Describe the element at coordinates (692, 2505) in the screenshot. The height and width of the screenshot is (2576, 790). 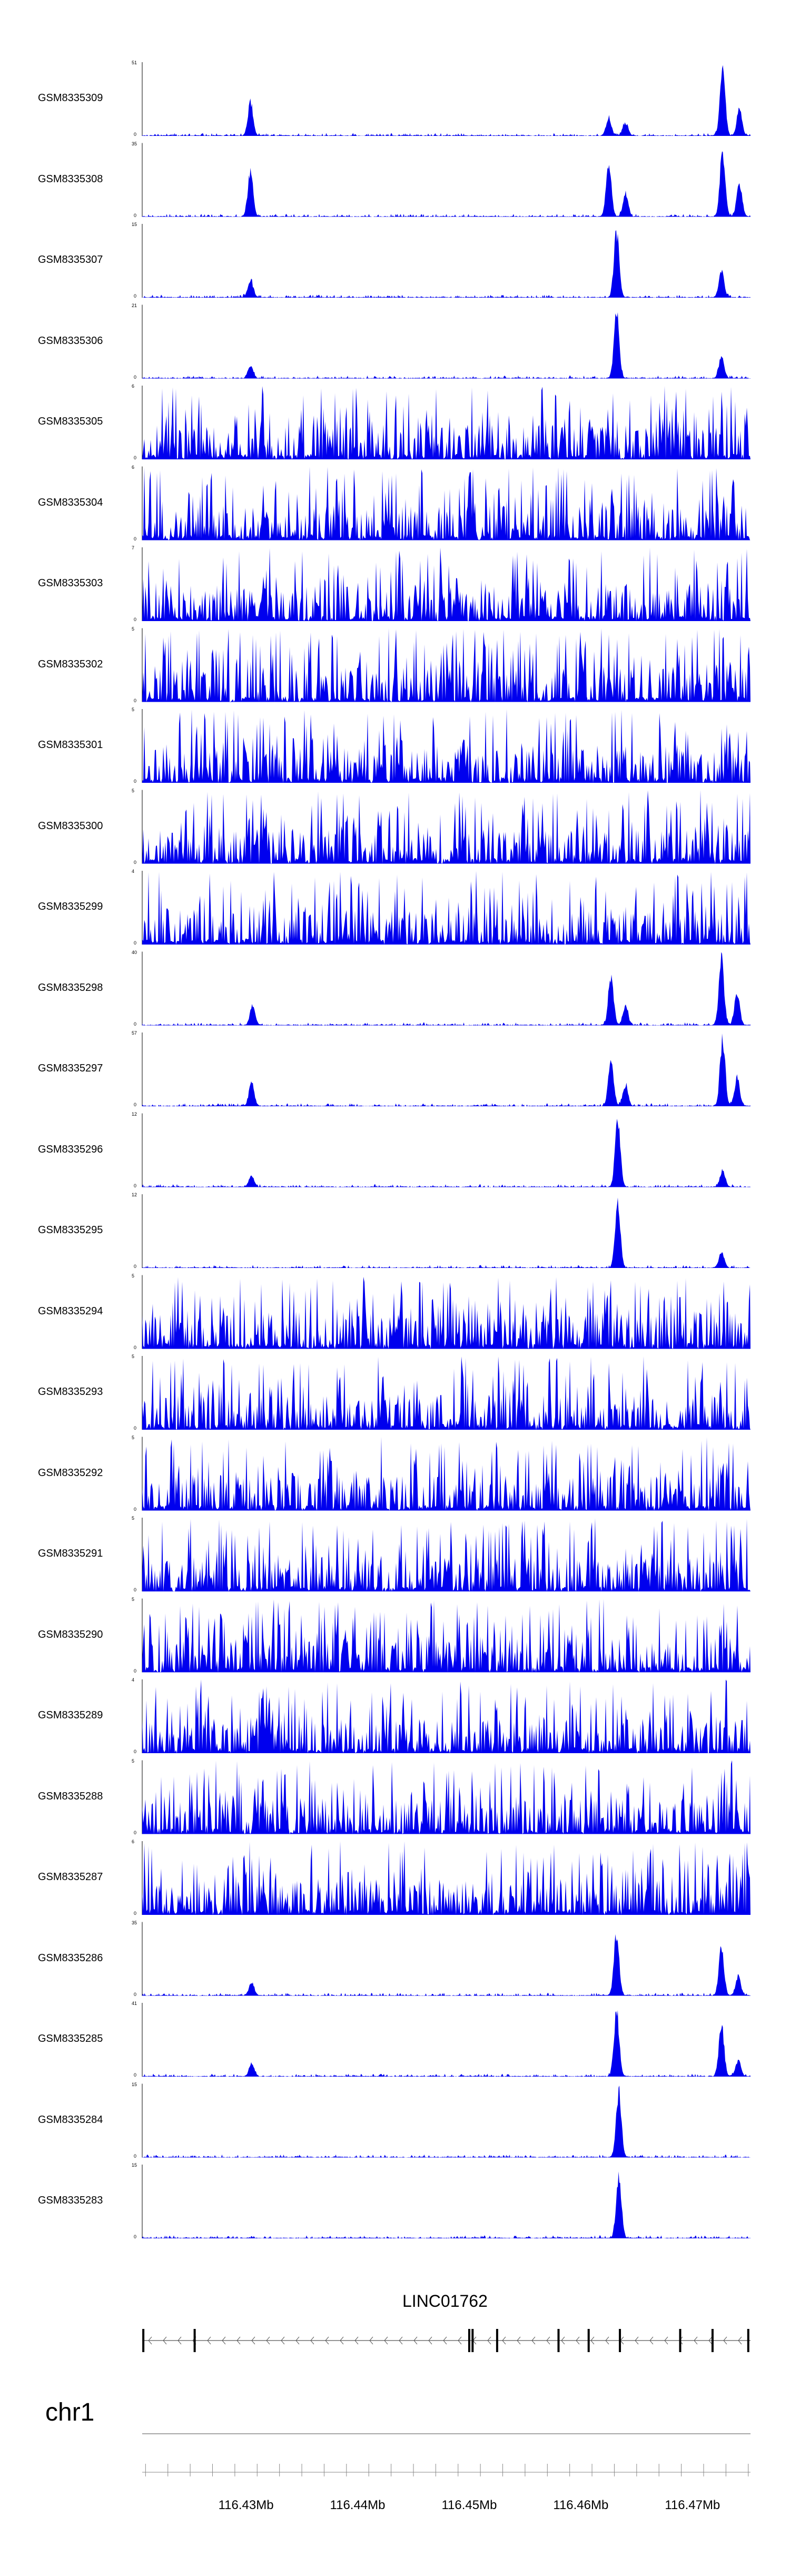
I see `x-tick-label: 116.47Mb` at that location.